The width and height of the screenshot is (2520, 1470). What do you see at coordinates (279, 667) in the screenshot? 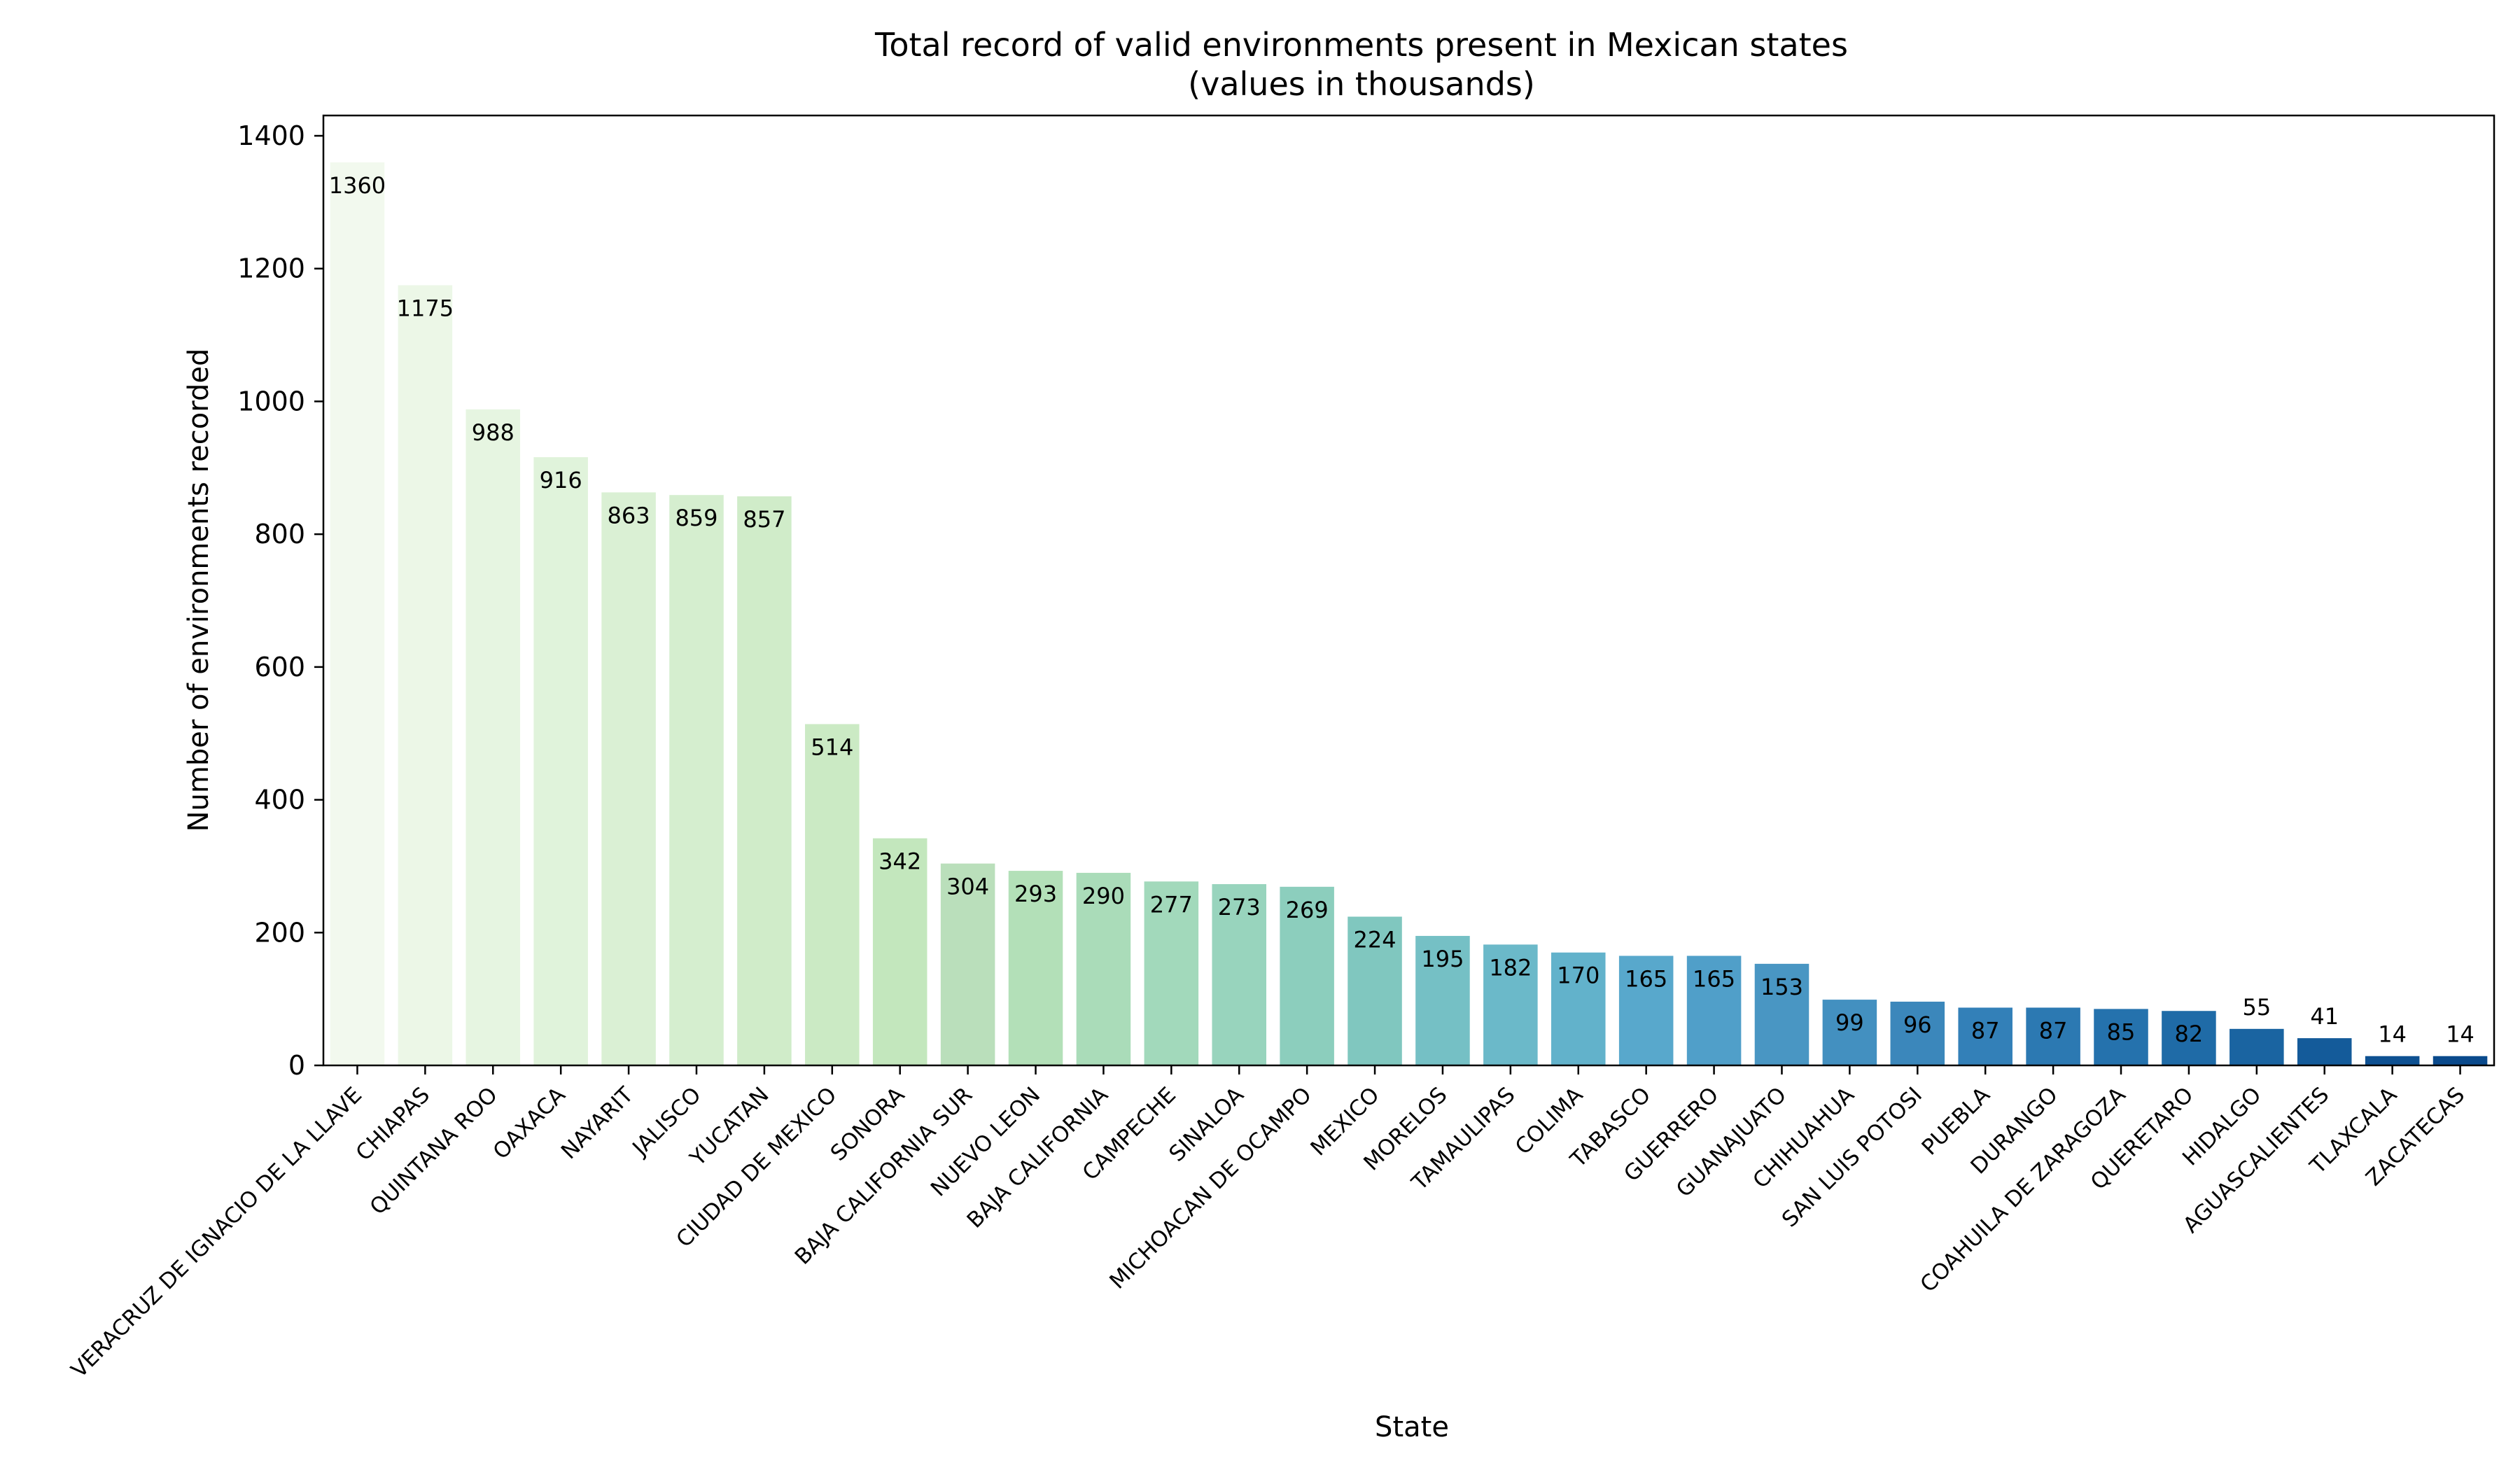
I see `y-tick-label: 600` at bounding box center [279, 667].